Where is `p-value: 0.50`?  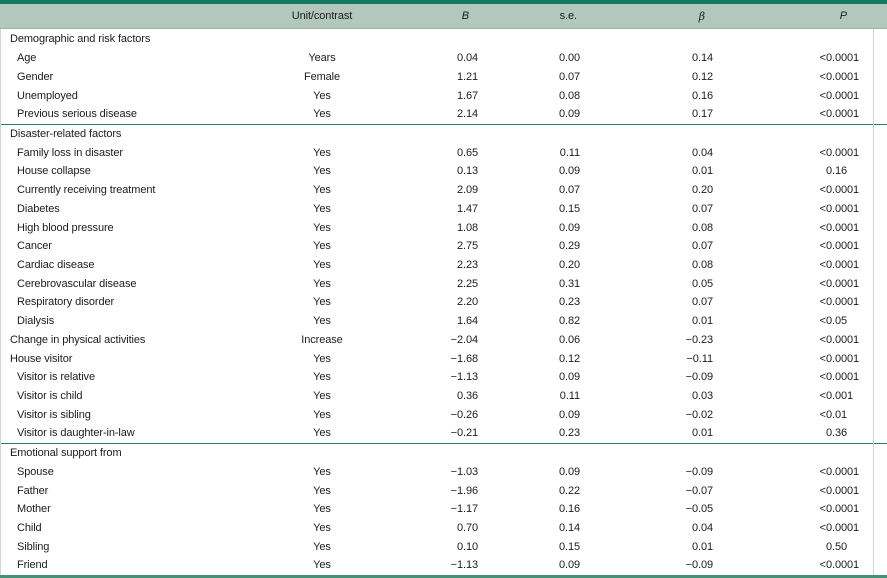 p-value: 0.50 is located at coordinates (800, 547).